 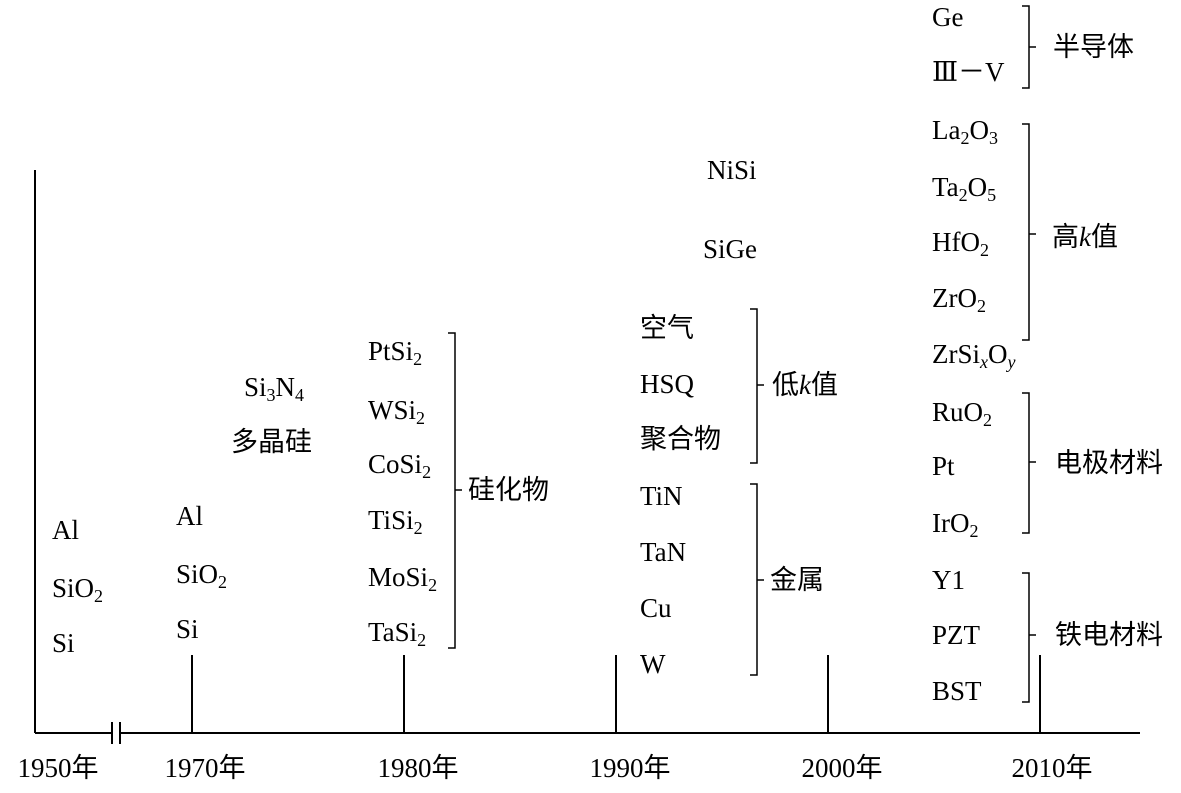 I want to click on material-label: MoSi2, so click(x=403, y=578).